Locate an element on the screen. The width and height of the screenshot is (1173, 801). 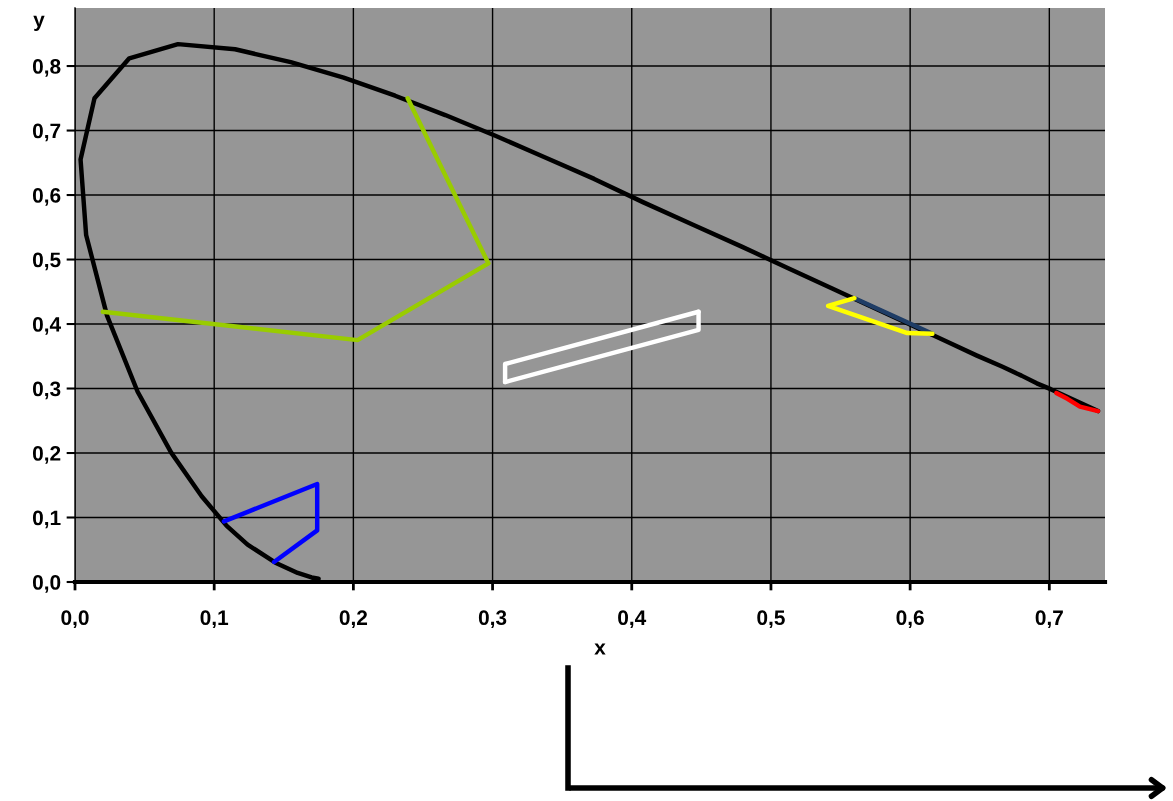
y-tick-label: 0,2 is located at coordinates (46, 455).